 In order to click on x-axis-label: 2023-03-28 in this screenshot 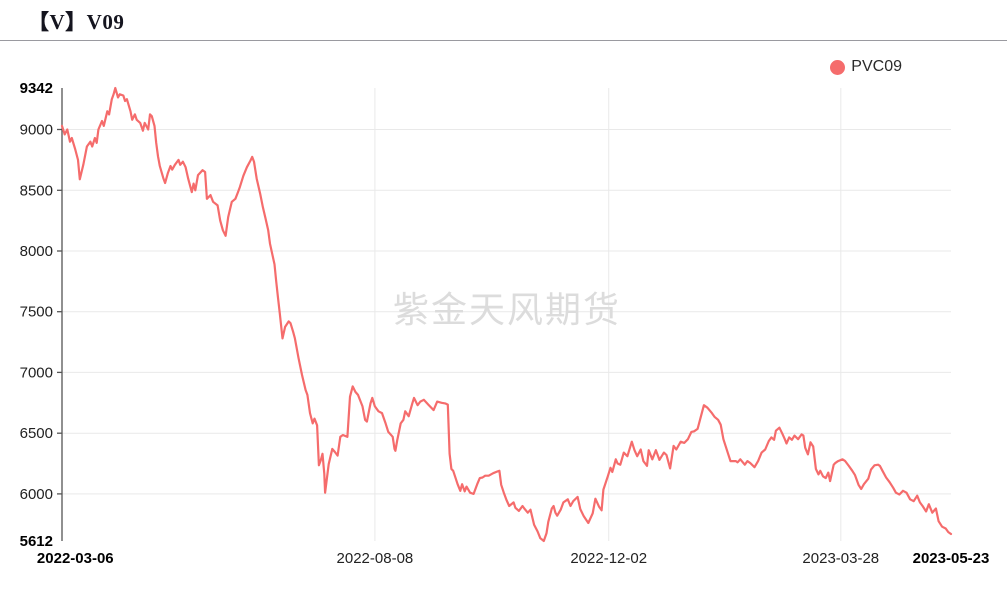, I will do `click(840, 558)`.